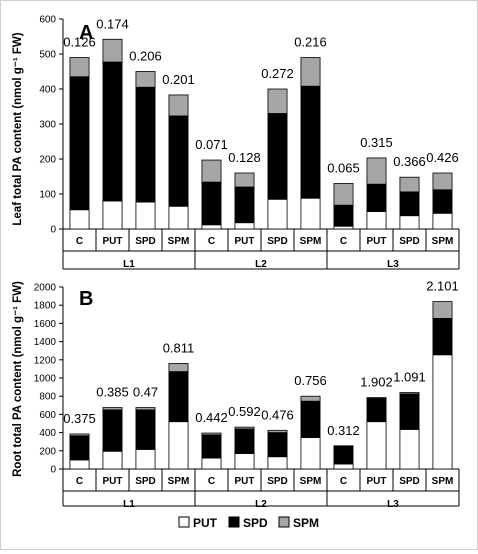  What do you see at coordinates (184, 522) in the screenshot?
I see `legend-swatch-put` at bounding box center [184, 522].